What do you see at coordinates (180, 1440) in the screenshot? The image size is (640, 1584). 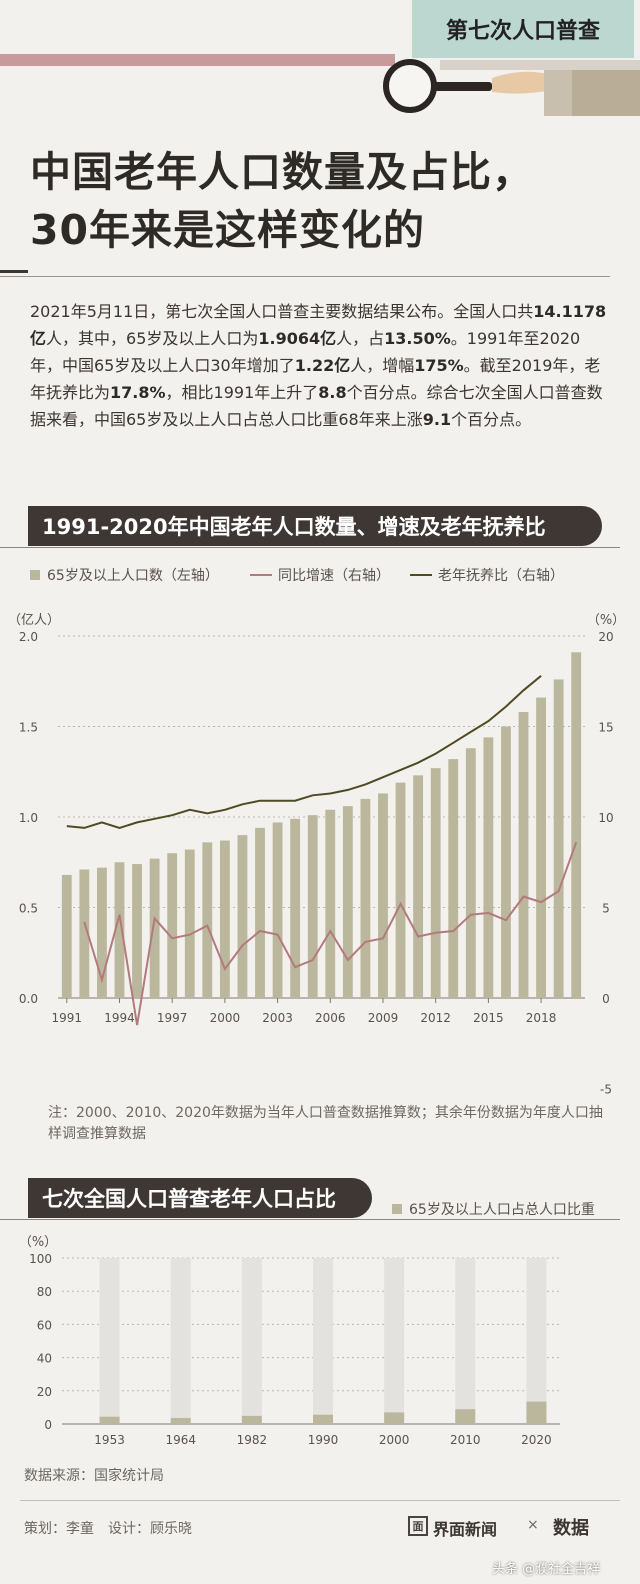 I see `x-axis-tick-label: 1964` at bounding box center [180, 1440].